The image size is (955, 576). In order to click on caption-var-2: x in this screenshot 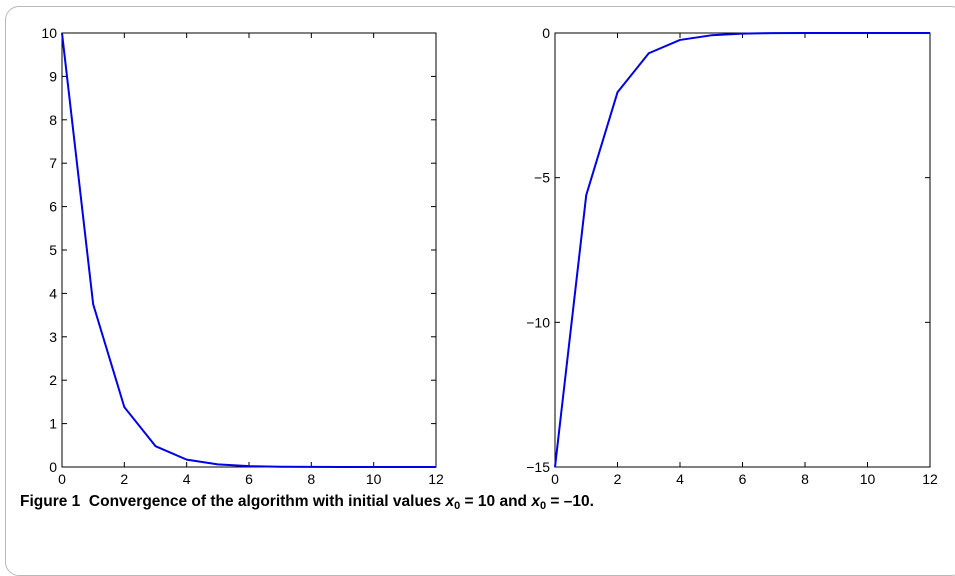, I will do `click(535, 501)`.